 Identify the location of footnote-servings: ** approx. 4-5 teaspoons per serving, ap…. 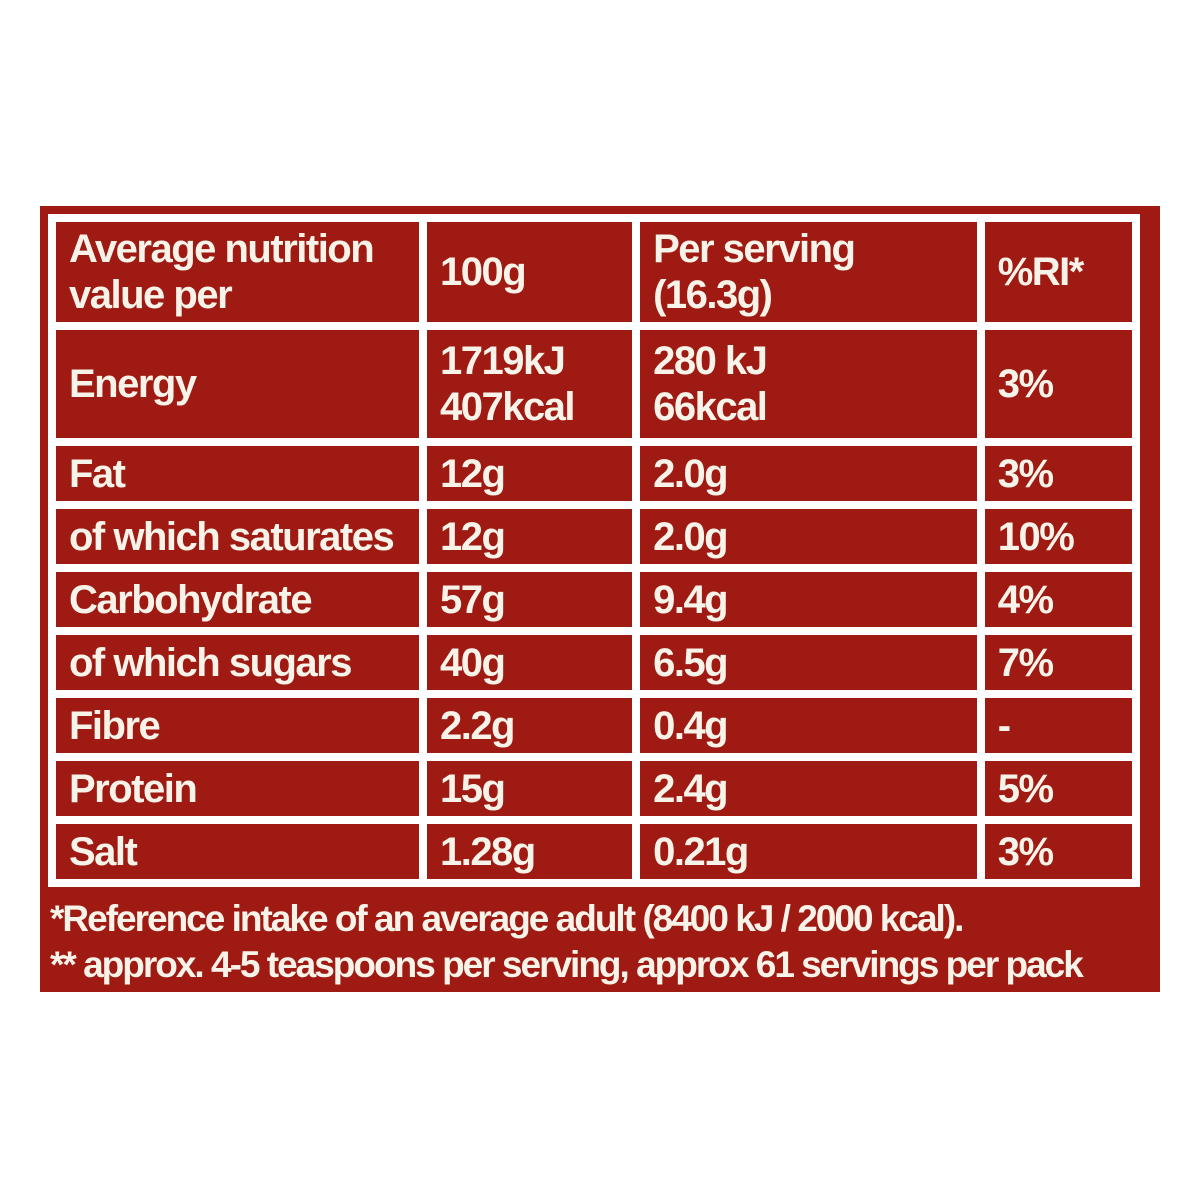
(567, 965).